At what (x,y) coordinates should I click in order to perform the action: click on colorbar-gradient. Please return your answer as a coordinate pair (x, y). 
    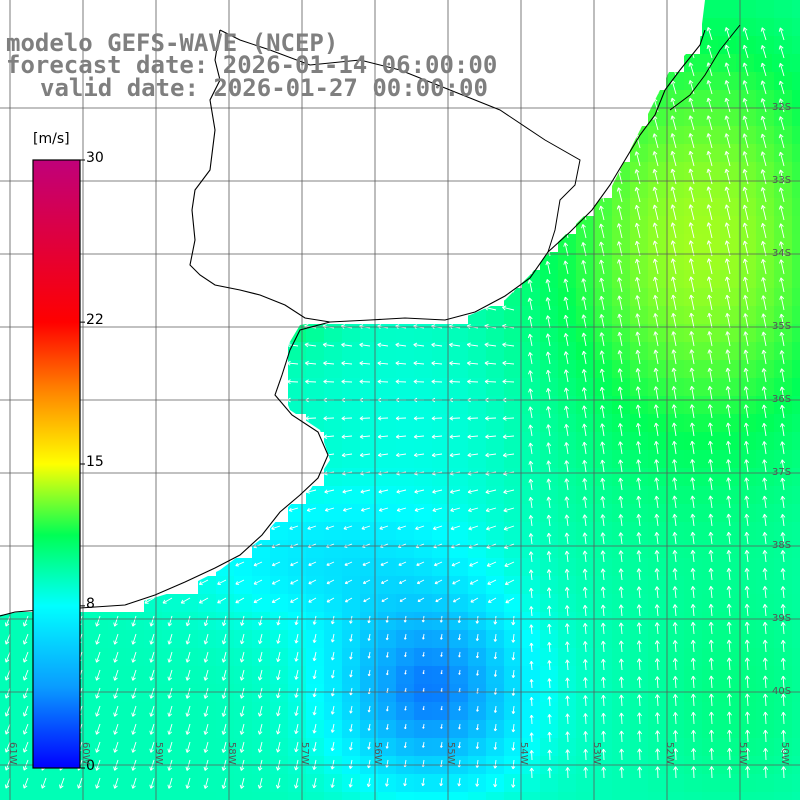
    Looking at the image, I should click on (56, 464).